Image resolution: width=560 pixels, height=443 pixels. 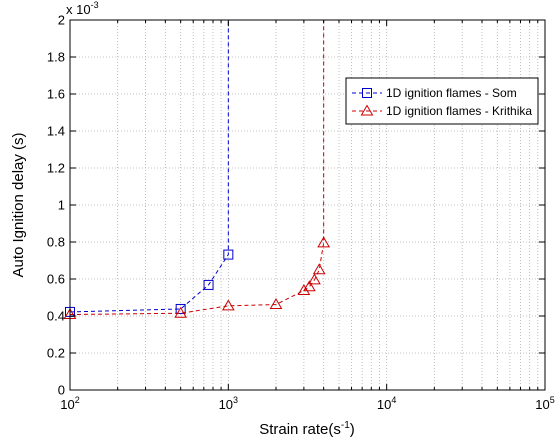 I want to click on x-tick-label-exp: 5, so click(x=552, y=400).